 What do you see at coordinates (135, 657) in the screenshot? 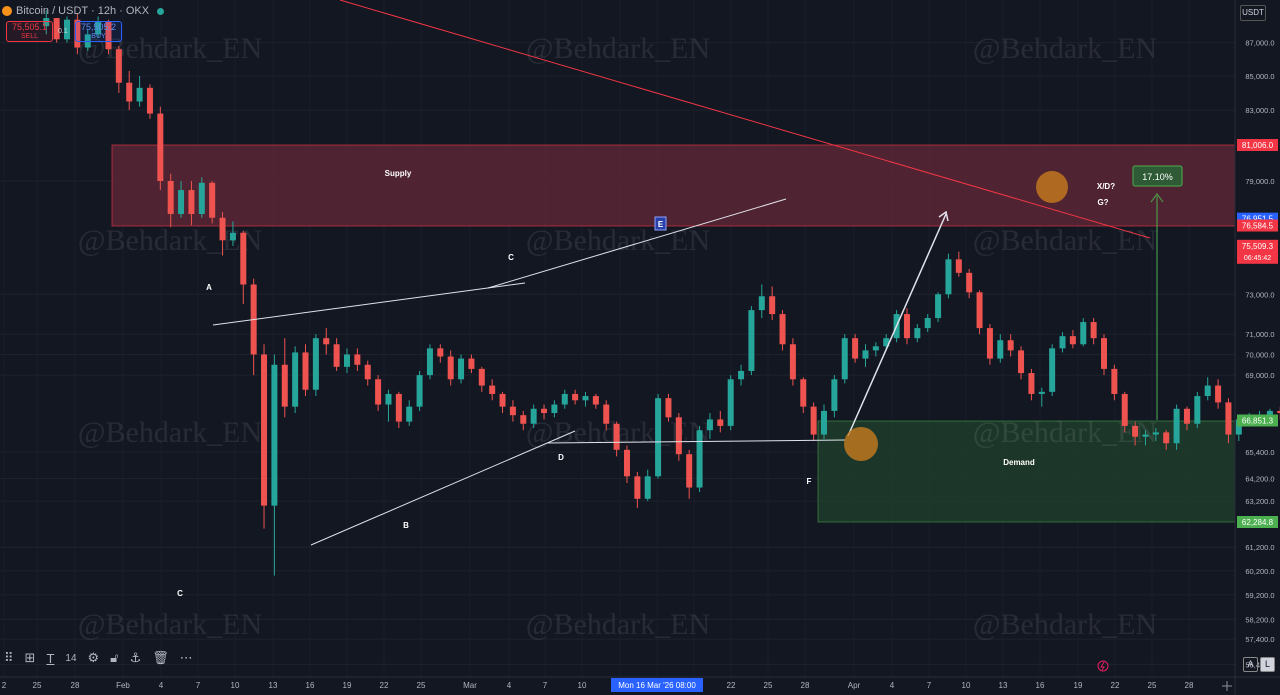
I see `anchor-icon: ⚓︎` at bounding box center [135, 657].